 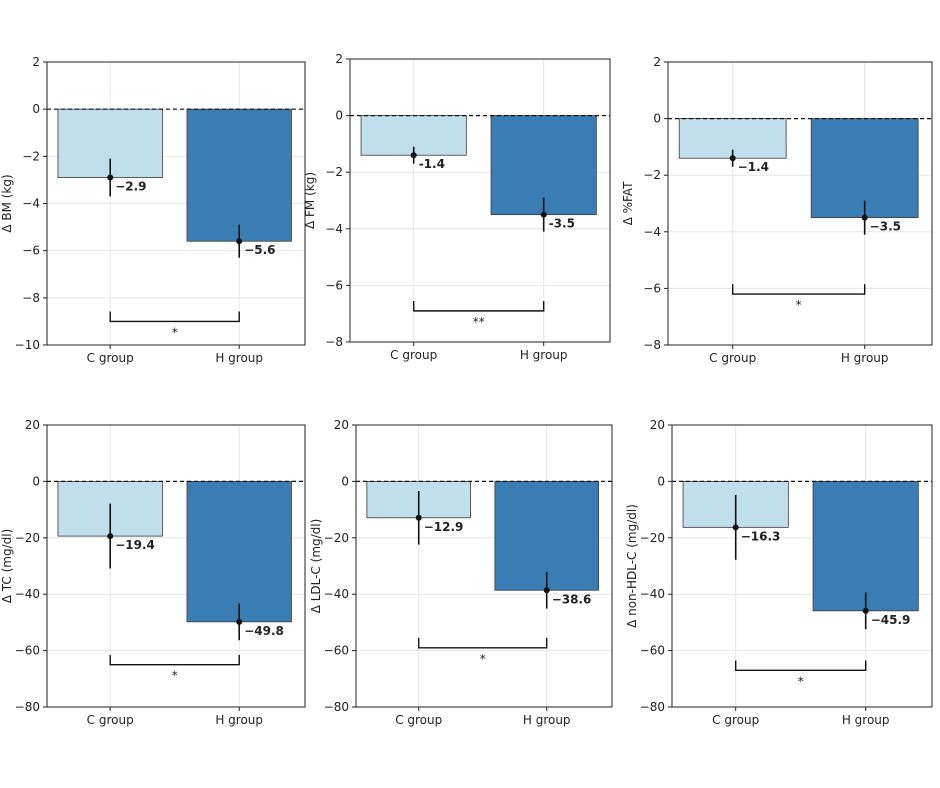 I want to click on data-label: −3.5, so click(x=885, y=227).